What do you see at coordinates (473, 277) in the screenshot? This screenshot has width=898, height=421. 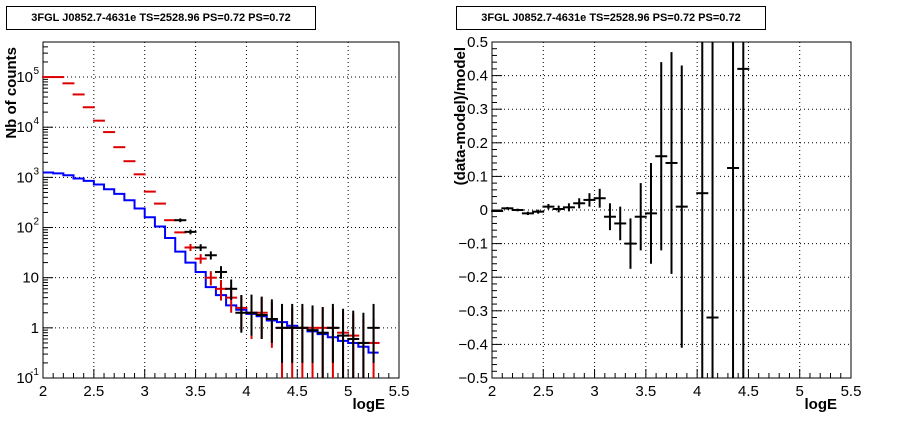 I see `y-tick-label: −0.2` at bounding box center [473, 277].